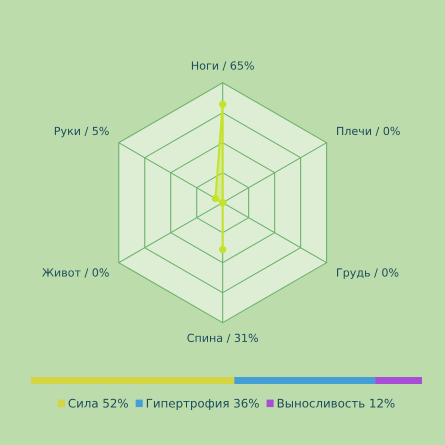 This screenshot has height=445, width=445. Describe the element at coordinates (222, 338) in the screenshot. I see `spoke-label: Спина / 31%` at that location.